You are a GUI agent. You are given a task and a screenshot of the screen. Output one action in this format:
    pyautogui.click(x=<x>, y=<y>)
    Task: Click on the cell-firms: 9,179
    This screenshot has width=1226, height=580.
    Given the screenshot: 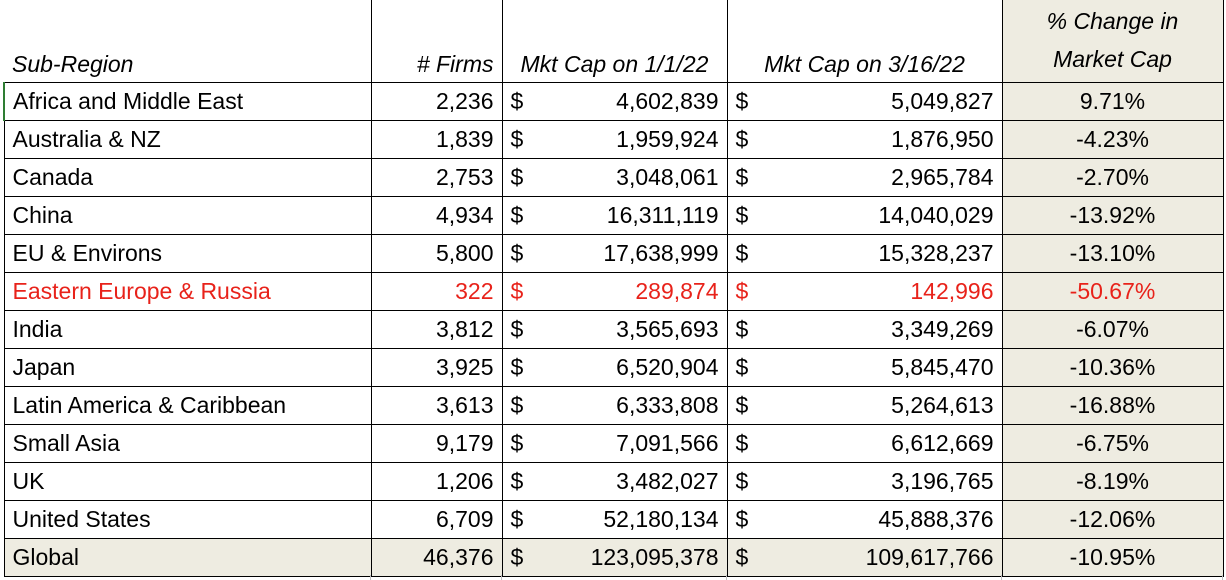 What is the action you would take?
    pyautogui.click(x=436, y=443)
    